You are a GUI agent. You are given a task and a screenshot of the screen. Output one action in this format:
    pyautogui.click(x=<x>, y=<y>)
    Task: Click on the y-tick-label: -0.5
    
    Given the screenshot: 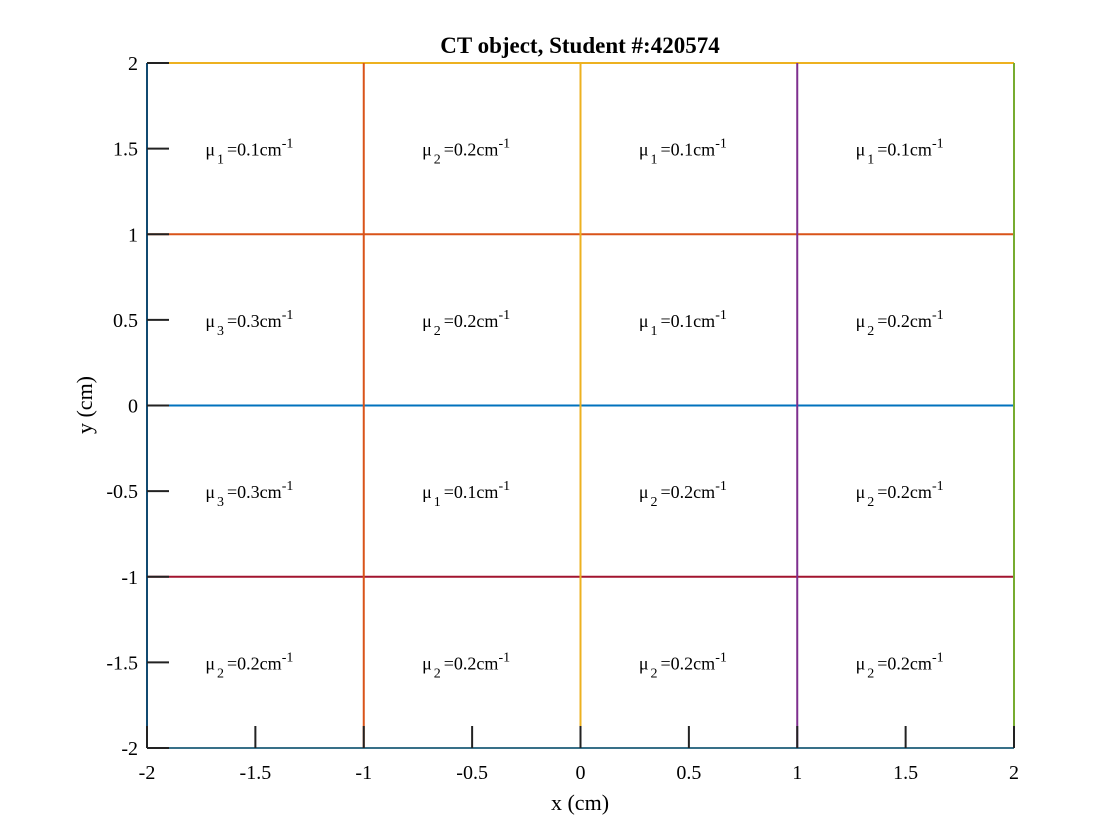 What is the action you would take?
    pyautogui.click(x=122, y=492)
    